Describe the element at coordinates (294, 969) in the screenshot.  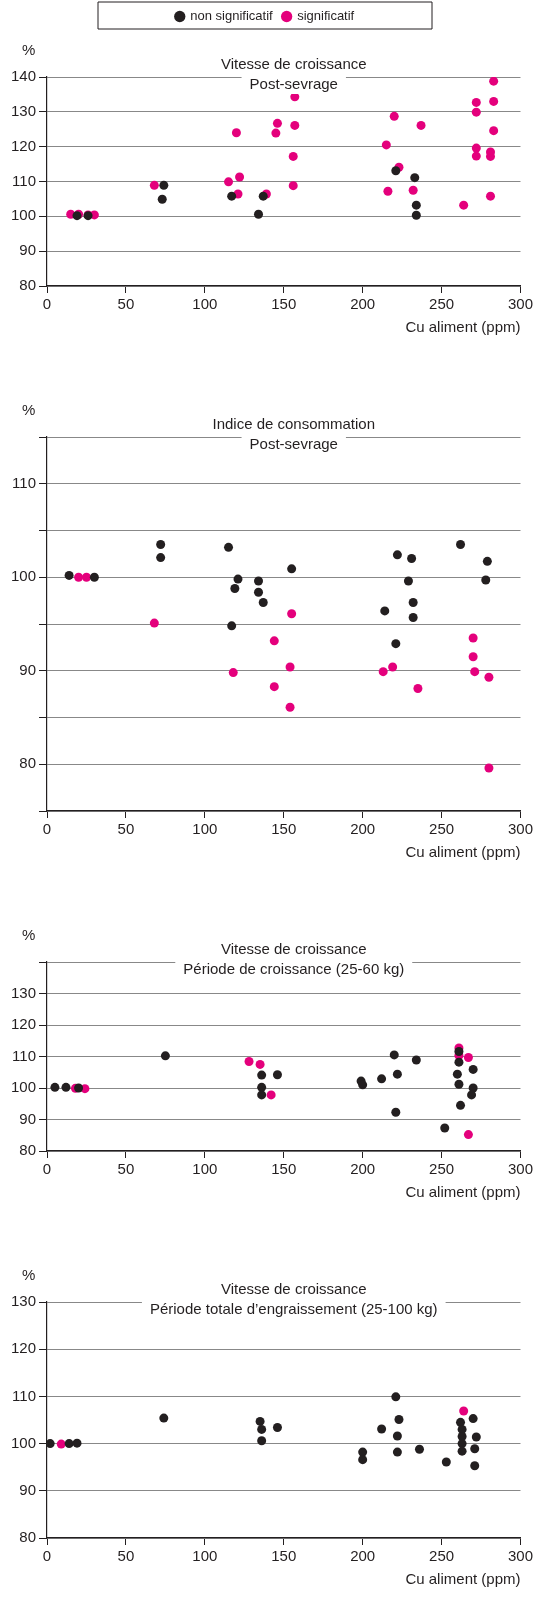
I see `chart-subtitle: Période de croissance (25-60 kg)` at that location.